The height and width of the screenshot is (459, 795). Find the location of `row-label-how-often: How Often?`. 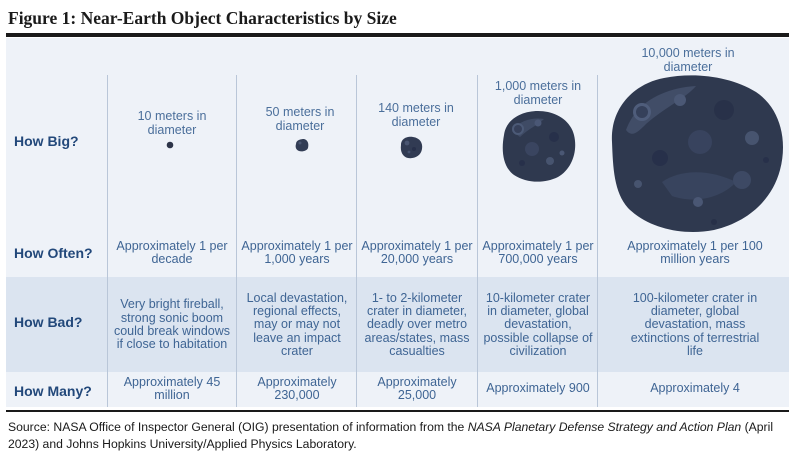

row-label-how-often: How Often? is located at coordinates (53, 253).